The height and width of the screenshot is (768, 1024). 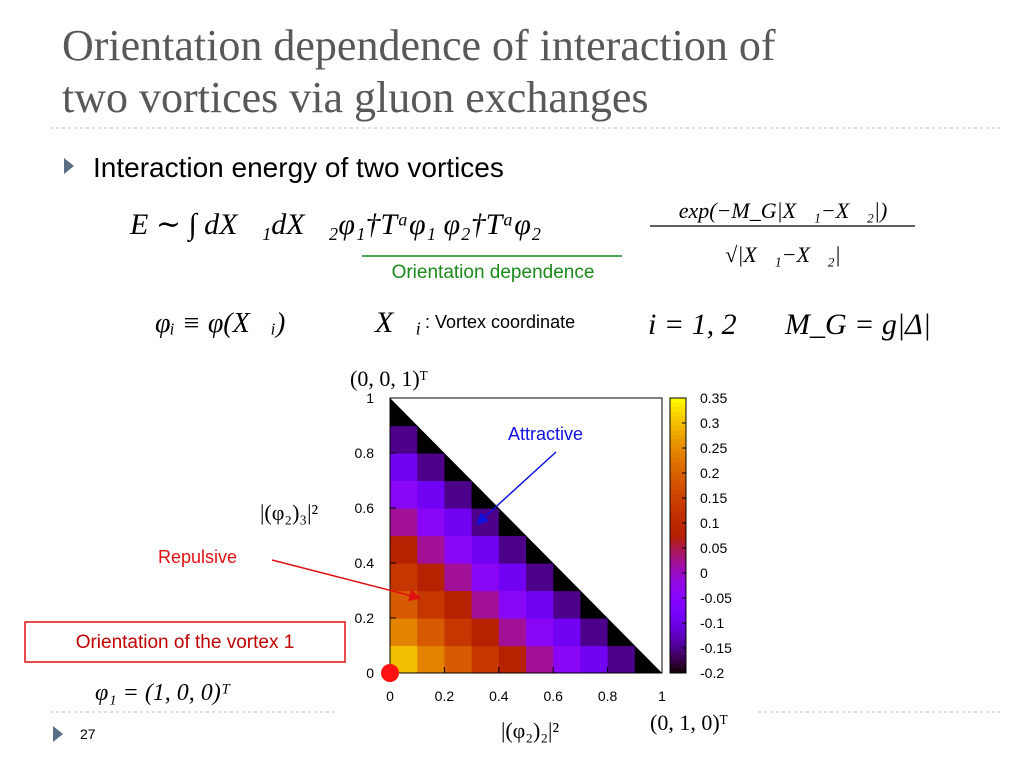 What do you see at coordinates (782, 254) in the screenshot?
I see `fraction-denominator: √|X⃗₁−X⃗₂|` at bounding box center [782, 254].